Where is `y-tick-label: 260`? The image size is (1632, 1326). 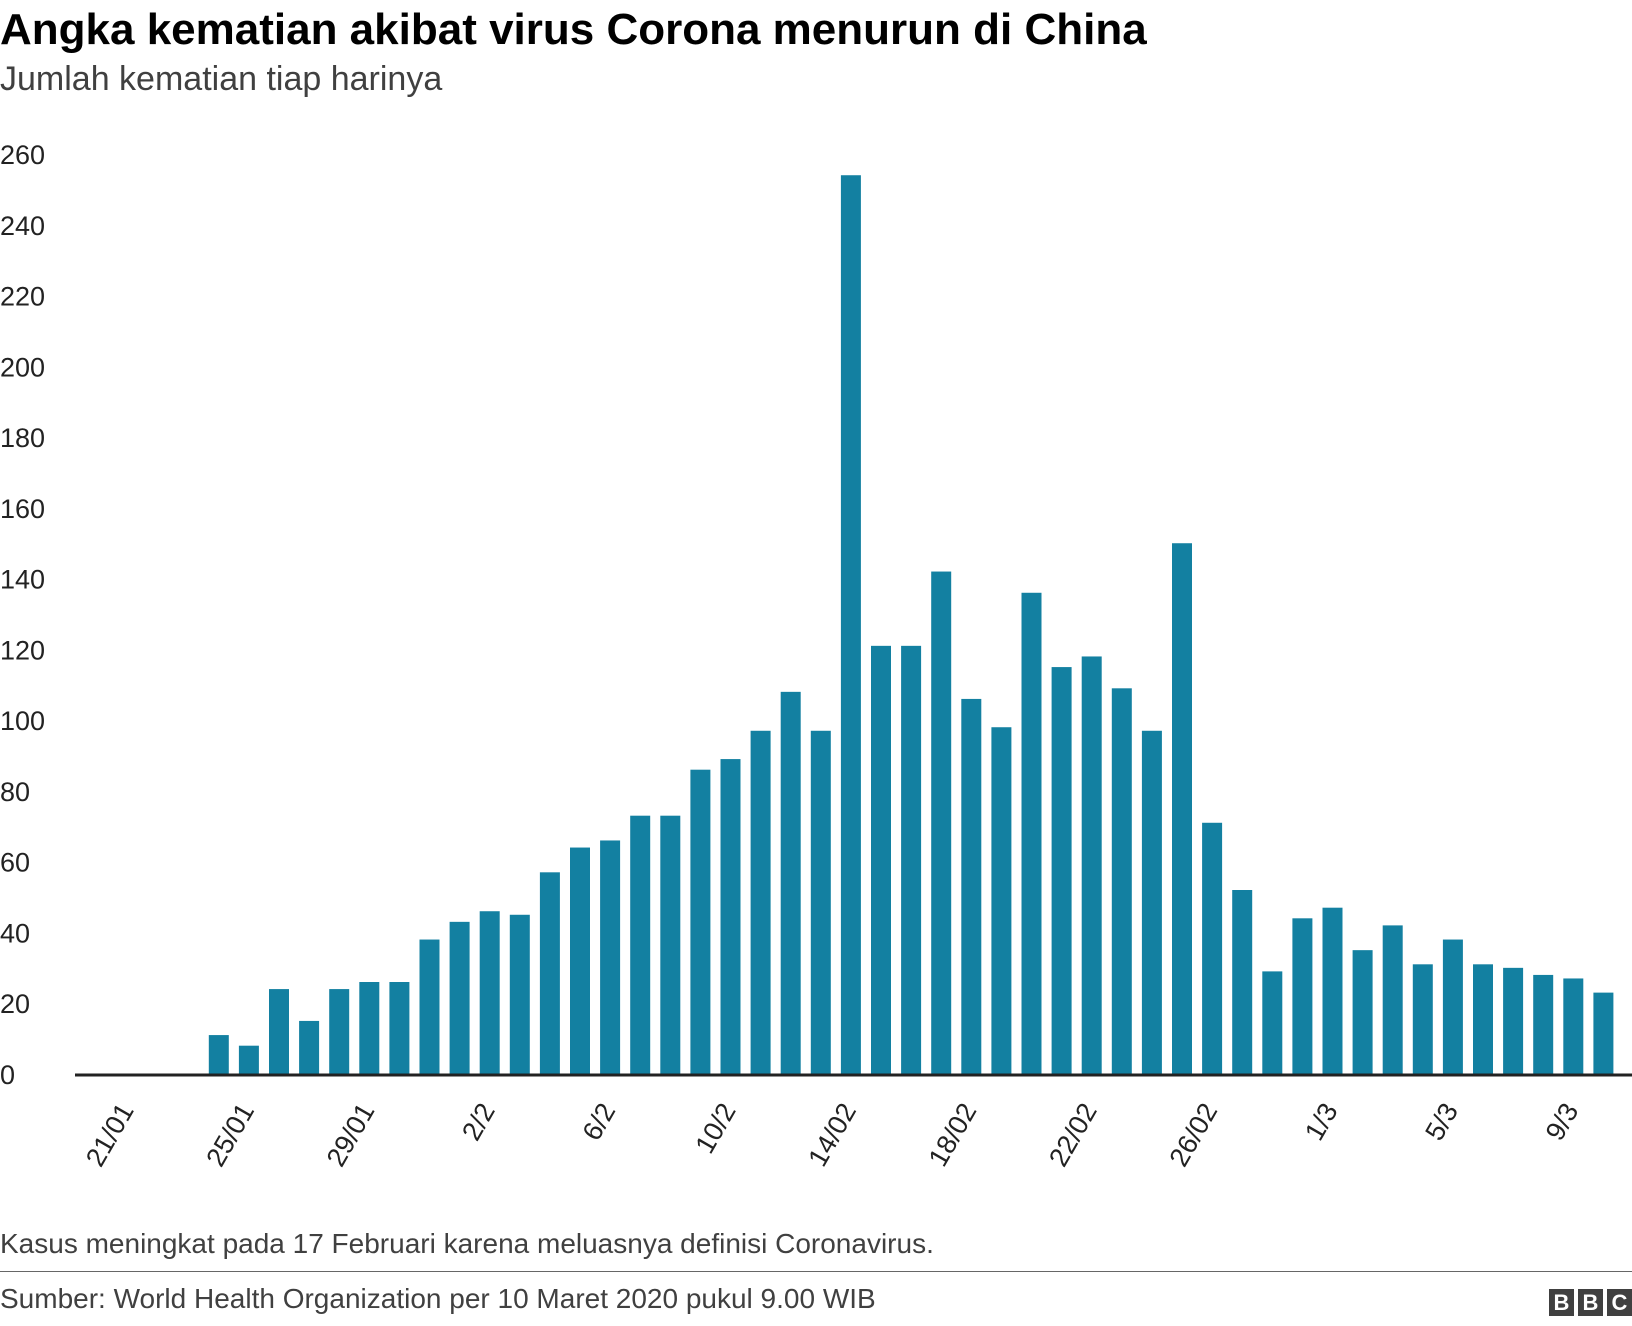 y-tick-label: 260 is located at coordinates (22, 155).